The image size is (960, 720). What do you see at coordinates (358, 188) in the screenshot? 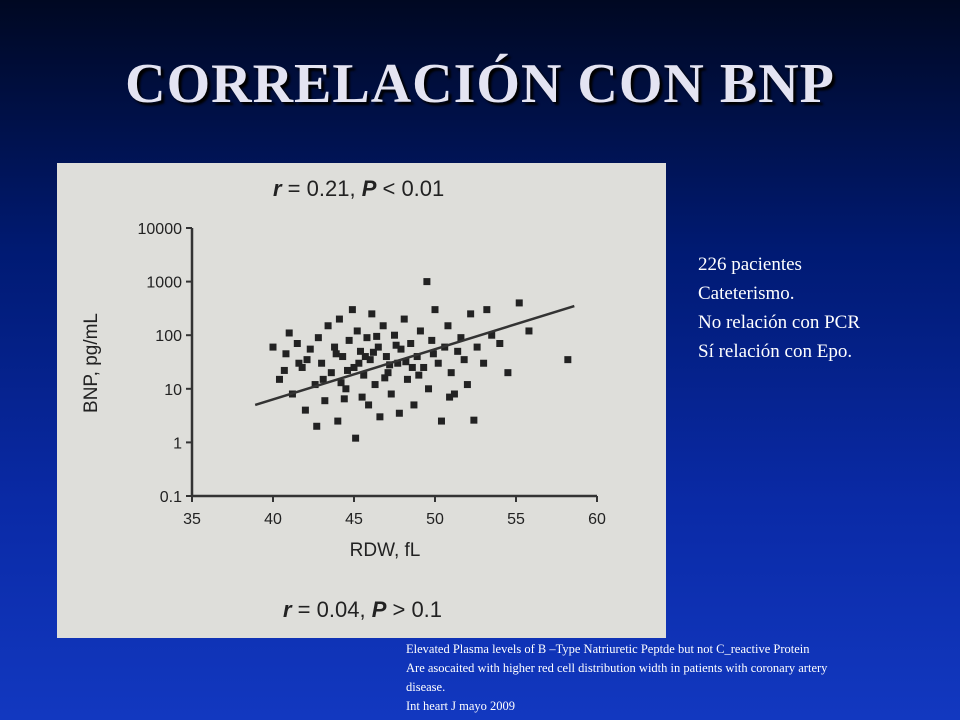
I see `annotation-top: r = 0.21, P < 0.01` at bounding box center [358, 188].